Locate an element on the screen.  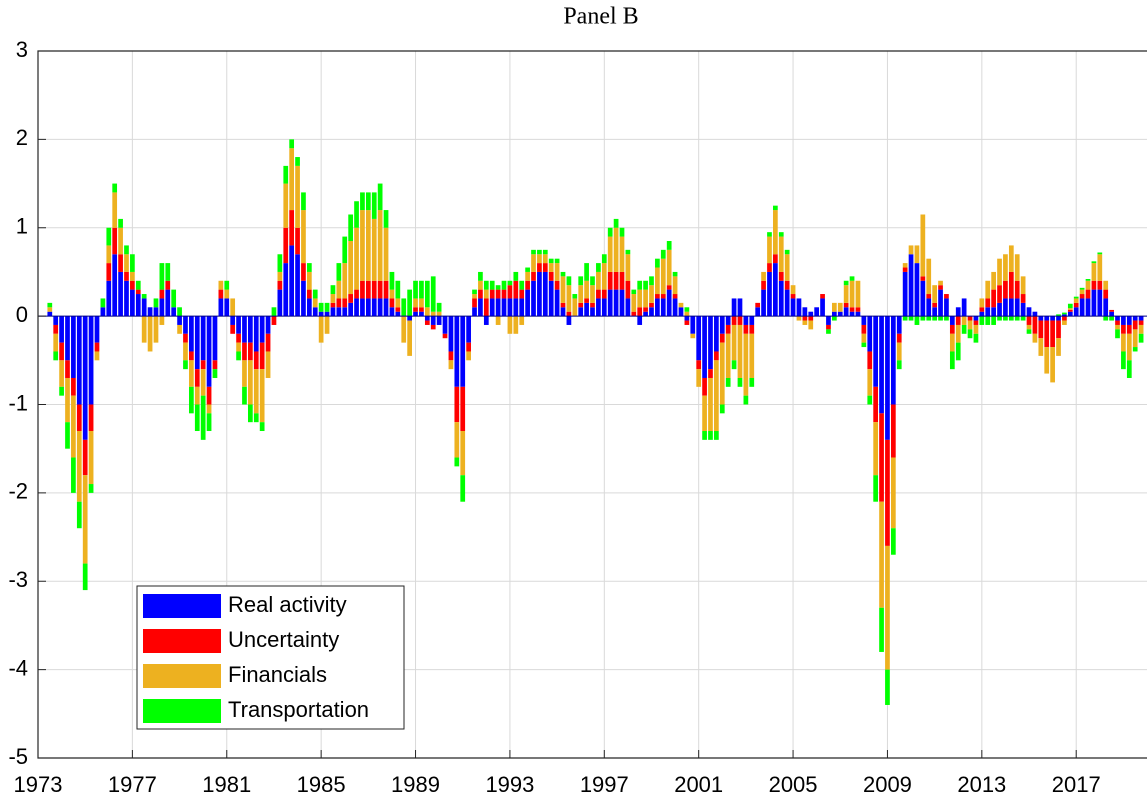
x-tick-label: 1985 is located at coordinates (321, 784).